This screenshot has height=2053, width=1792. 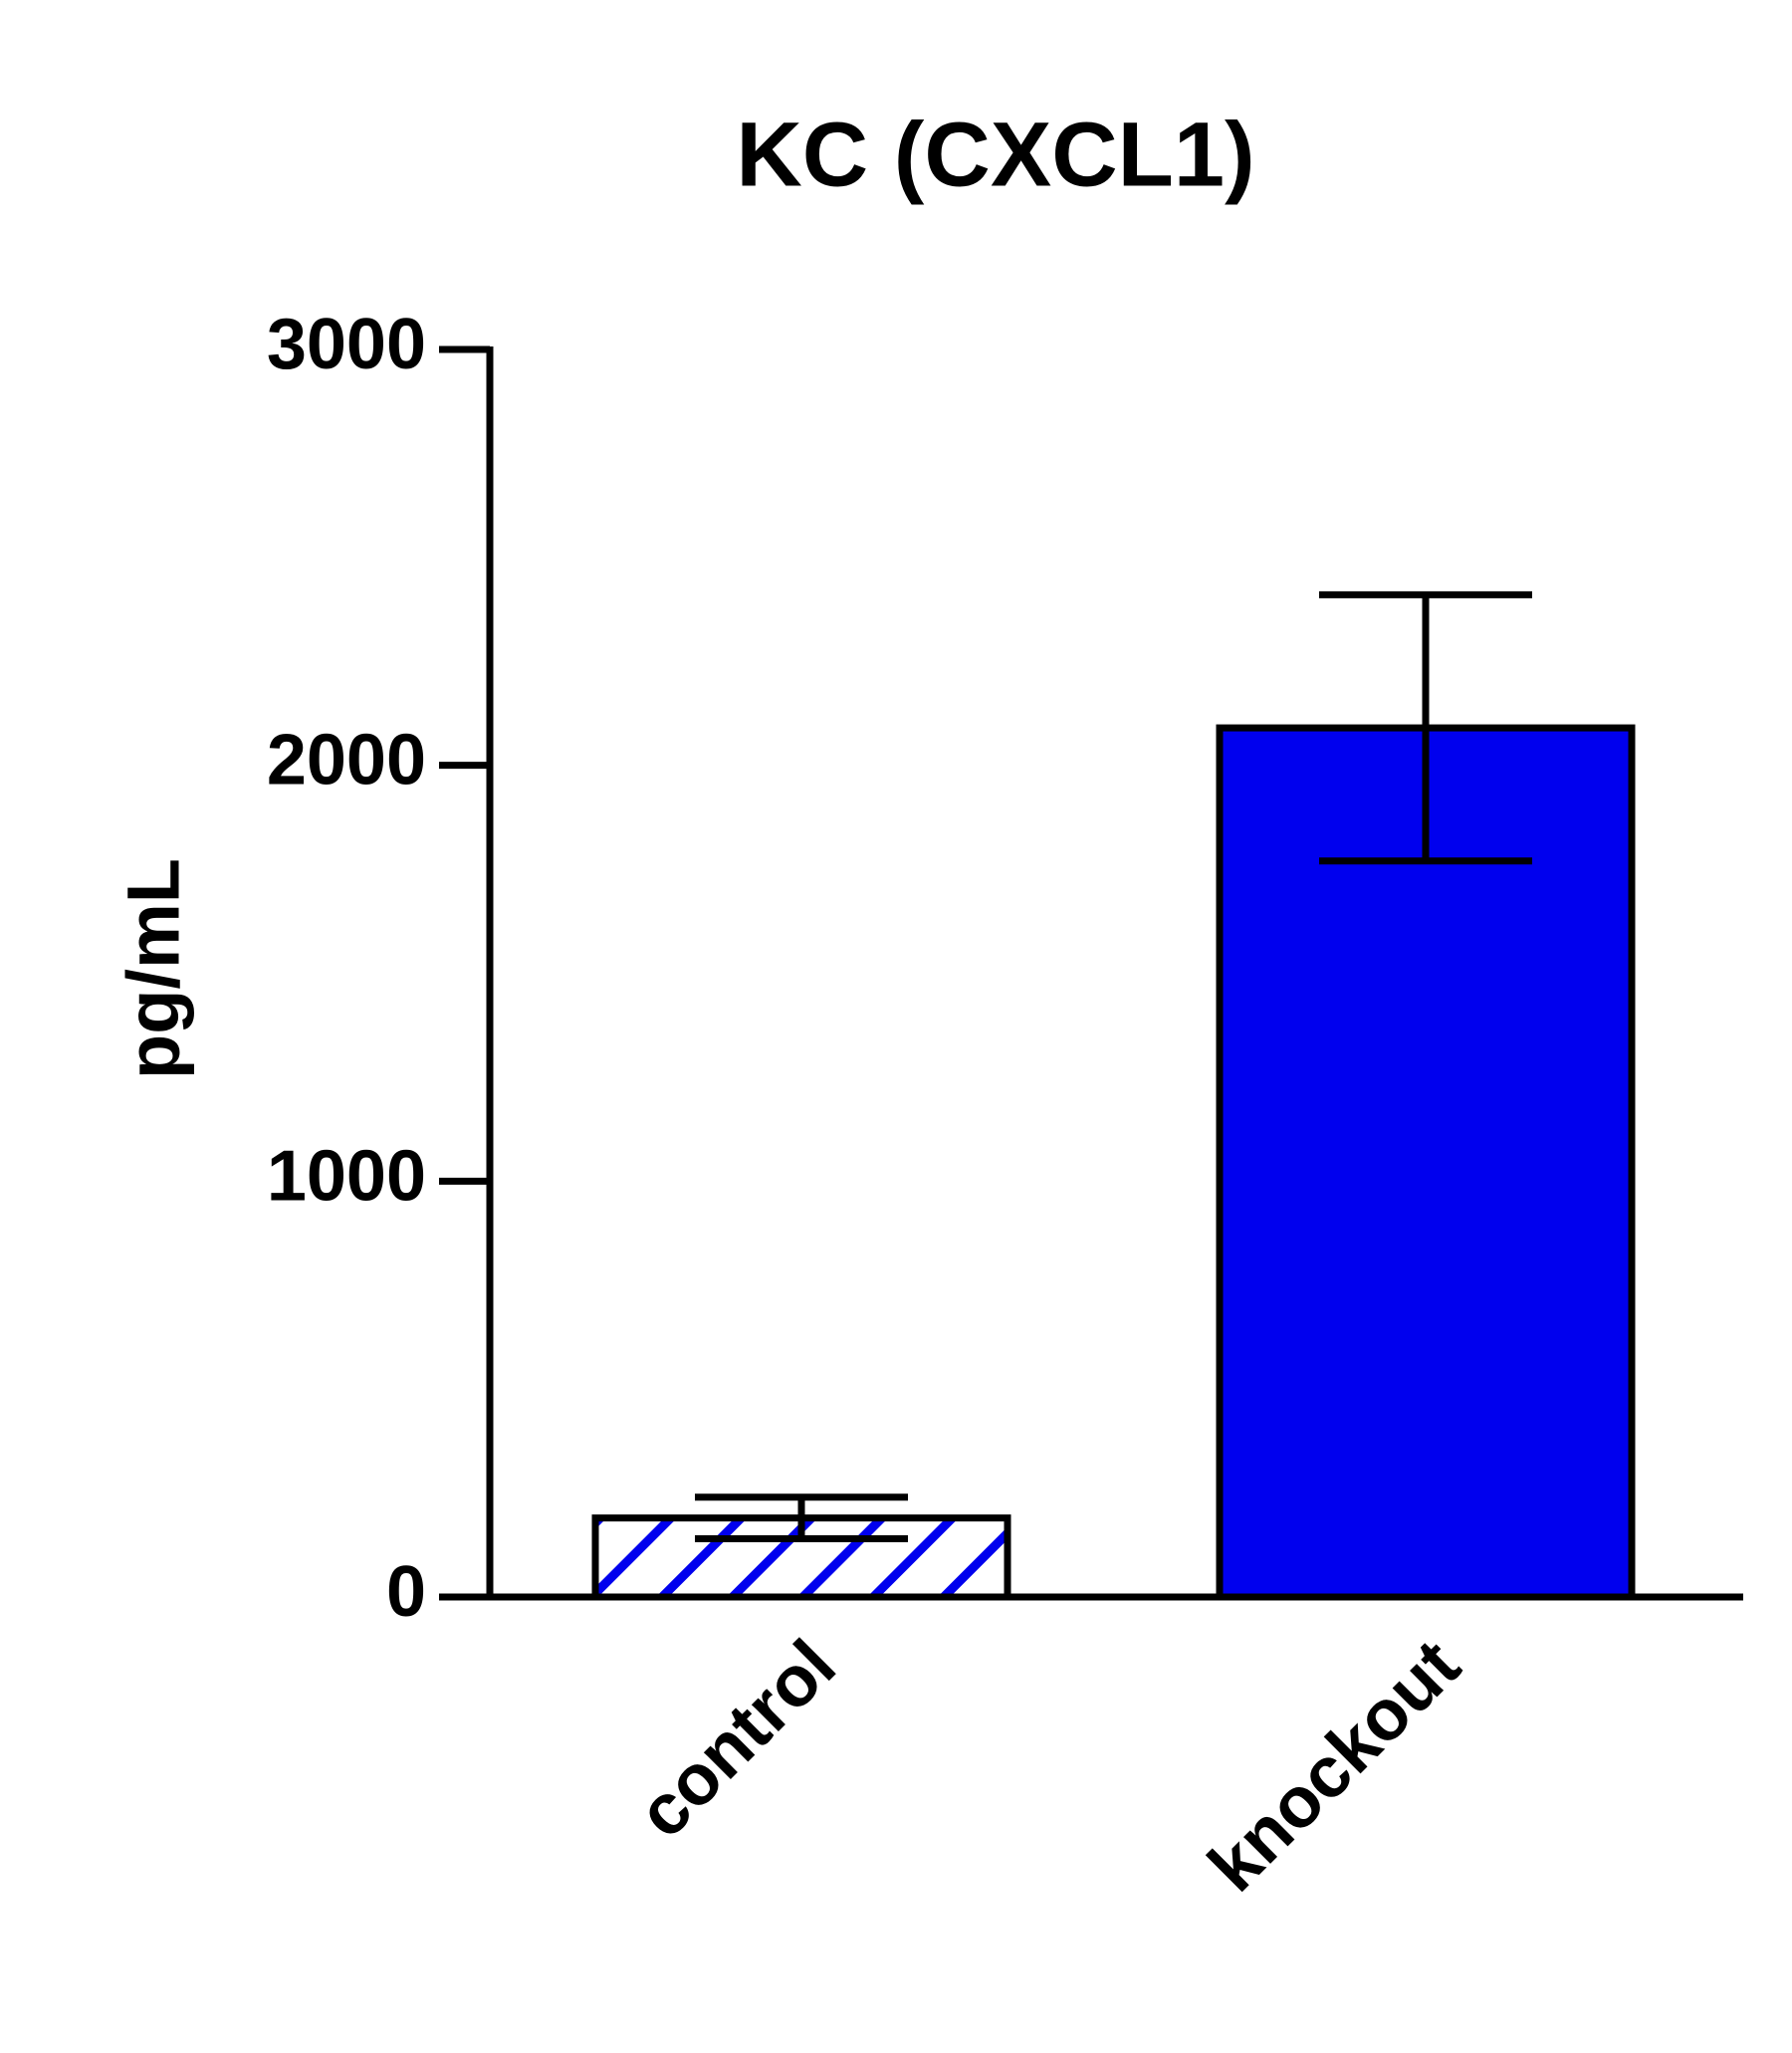 I want to click on y-tick-label: 2000, so click(x=347, y=760).